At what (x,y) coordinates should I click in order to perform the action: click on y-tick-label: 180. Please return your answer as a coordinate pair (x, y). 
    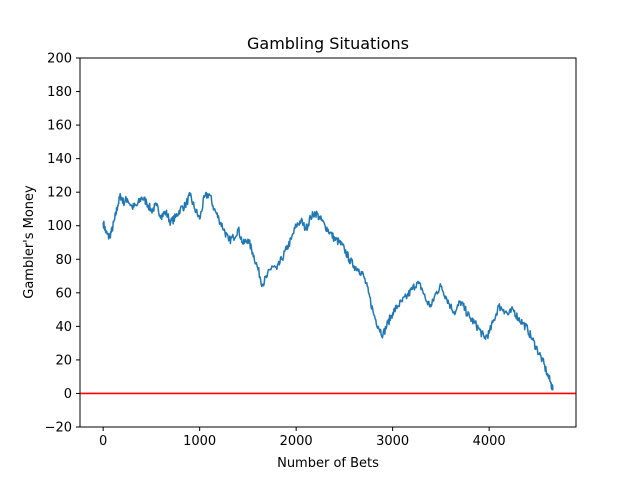
    Looking at the image, I should click on (59, 92).